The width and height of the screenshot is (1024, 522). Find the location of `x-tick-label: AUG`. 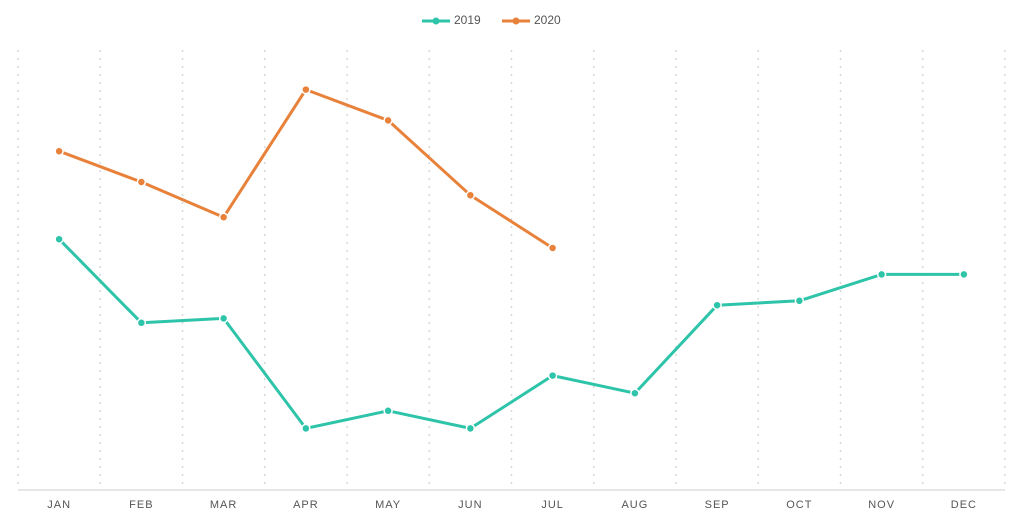

x-tick-label: AUG is located at coordinates (634, 505).